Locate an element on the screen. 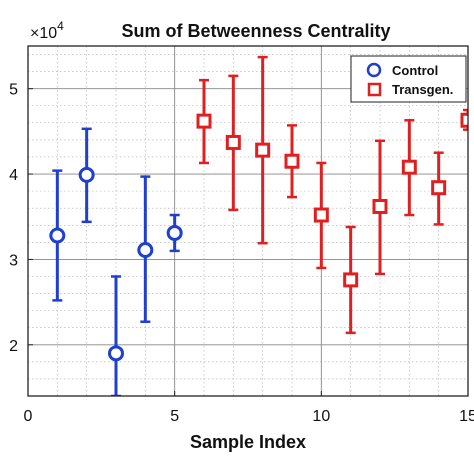 The image size is (474, 474). y-tick-label: 3 is located at coordinates (13, 260).